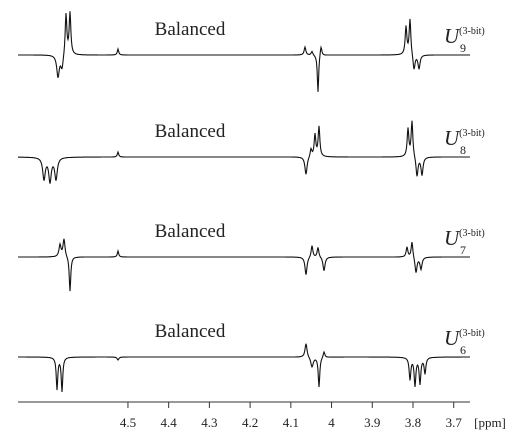 The image size is (518, 444). Describe the element at coordinates (331, 422) in the screenshot. I see `x-tick-label: 4` at that location.